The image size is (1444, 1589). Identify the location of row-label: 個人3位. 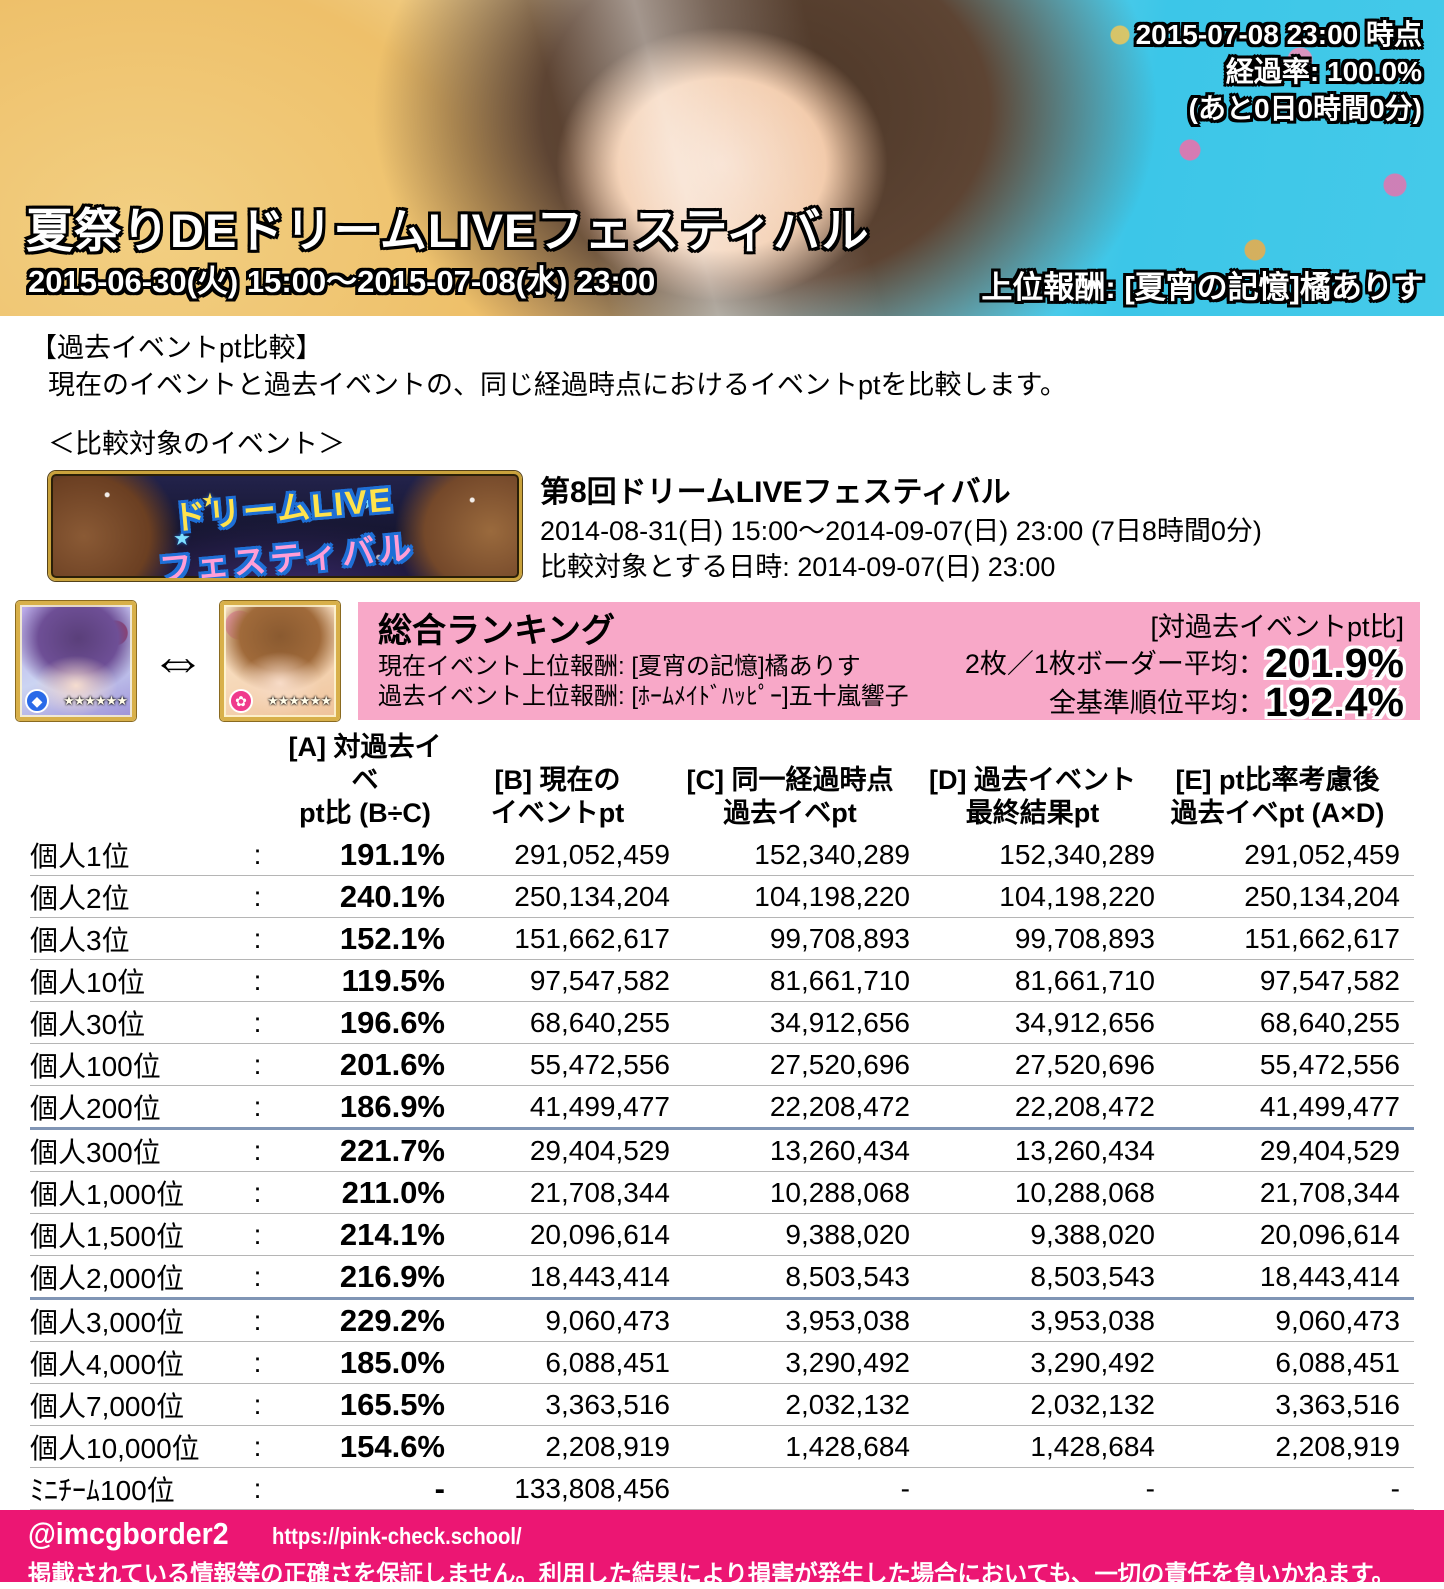
(80, 940).